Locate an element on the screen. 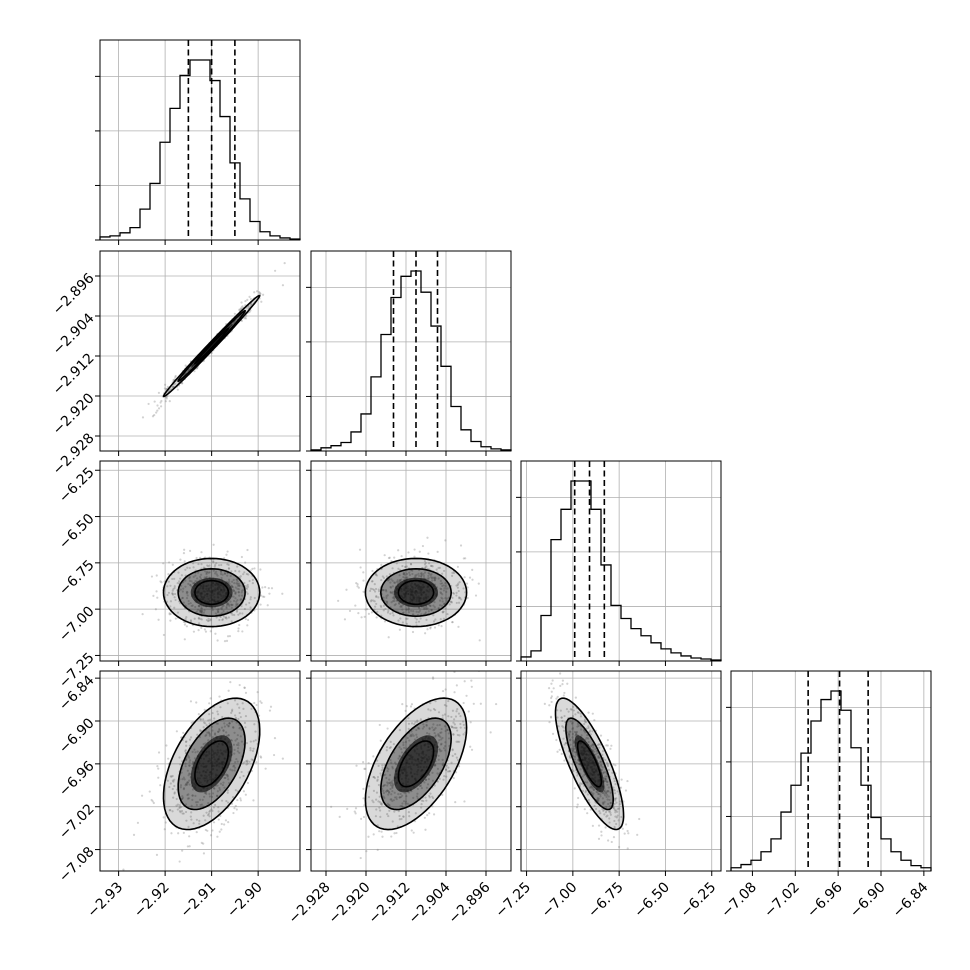  x-tick-label: −6.75 is located at coordinates (606, 900).